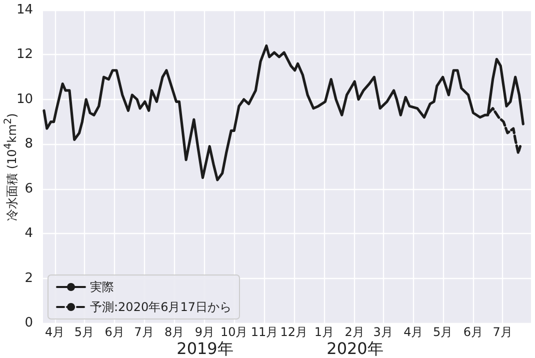 The width and height of the screenshot is (535, 358). I want to click on legend-label: 実際, so click(102, 287).